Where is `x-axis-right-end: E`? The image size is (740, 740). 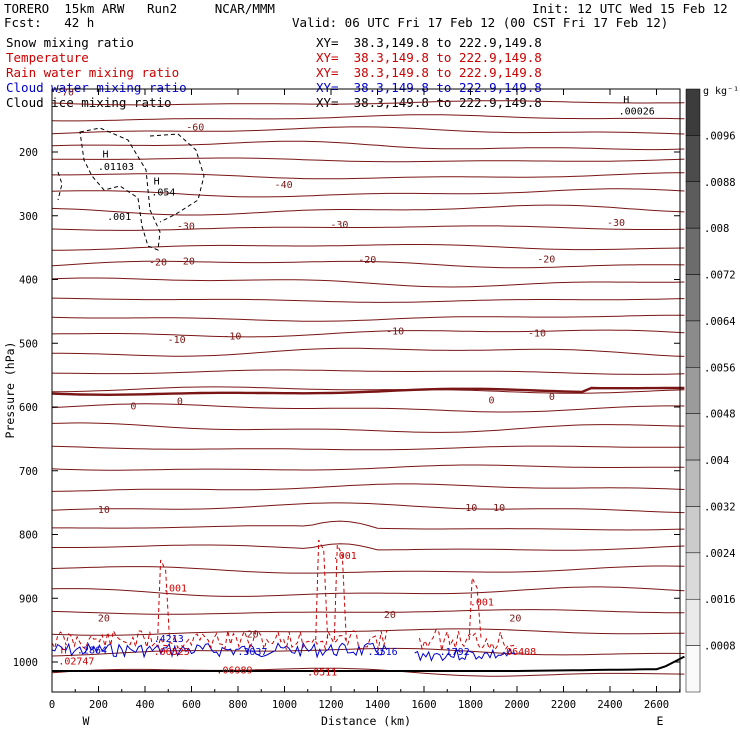 x-axis-right-end: E is located at coordinates (660, 721).